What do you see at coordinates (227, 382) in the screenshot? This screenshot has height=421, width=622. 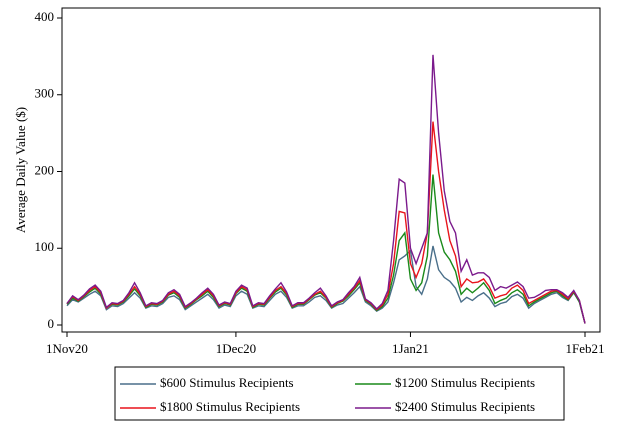 I see `legend-label: $600 Stimulus Recipients` at bounding box center [227, 382].